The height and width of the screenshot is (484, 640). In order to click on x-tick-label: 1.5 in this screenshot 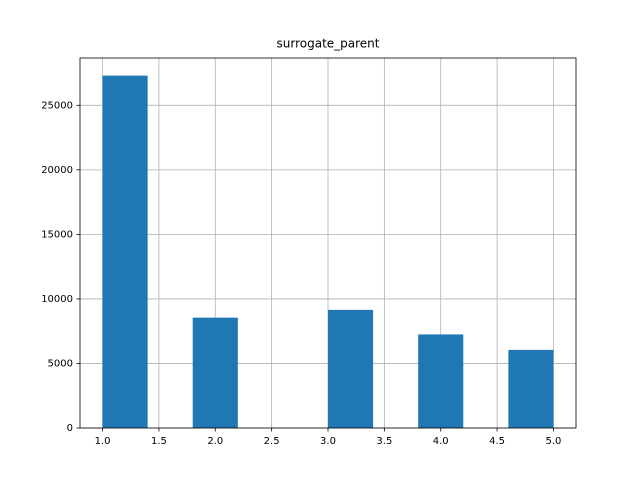, I will do `click(159, 441)`.